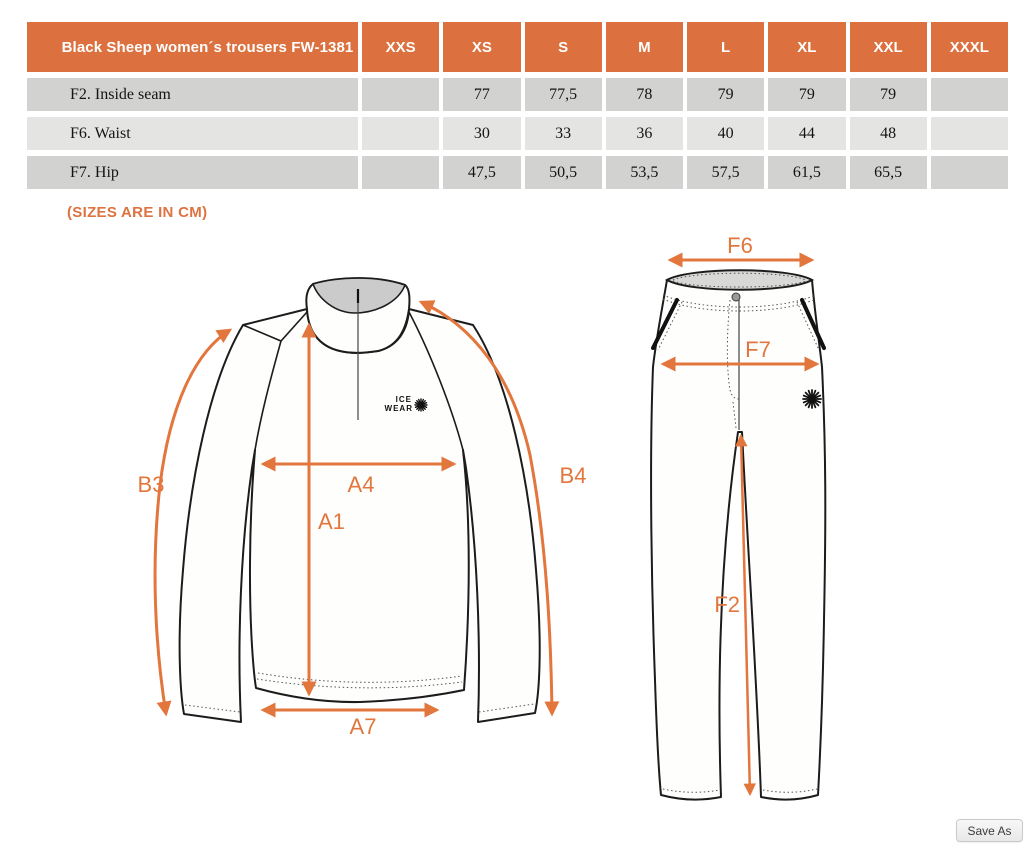 The width and height of the screenshot is (1034, 848). Describe the element at coordinates (969, 47) in the screenshot. I see `size-col-header-xxxl: XXXL` at that location.